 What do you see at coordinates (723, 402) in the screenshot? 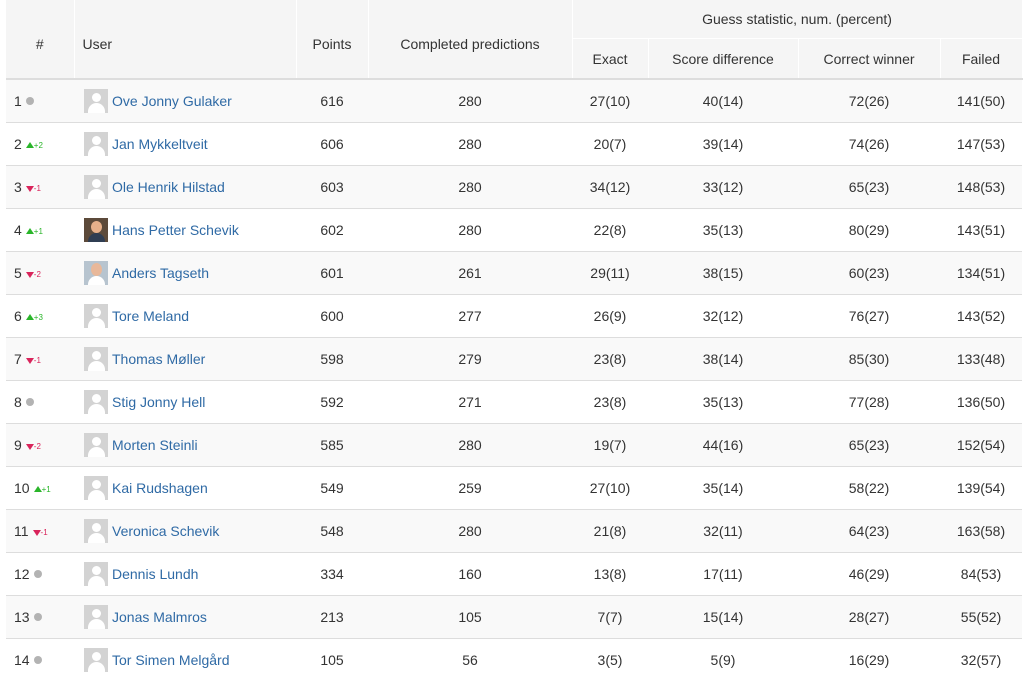
I see `score-difference-cell: 35(13)` at bounding box center [723, 402].